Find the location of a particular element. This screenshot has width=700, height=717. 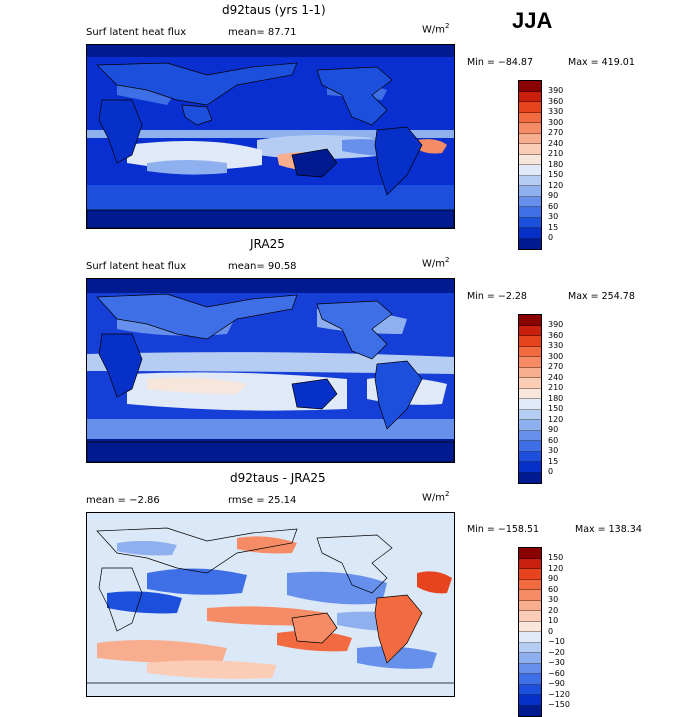

colorbar-tick-label: 10 is located at coordinates (553, 620).